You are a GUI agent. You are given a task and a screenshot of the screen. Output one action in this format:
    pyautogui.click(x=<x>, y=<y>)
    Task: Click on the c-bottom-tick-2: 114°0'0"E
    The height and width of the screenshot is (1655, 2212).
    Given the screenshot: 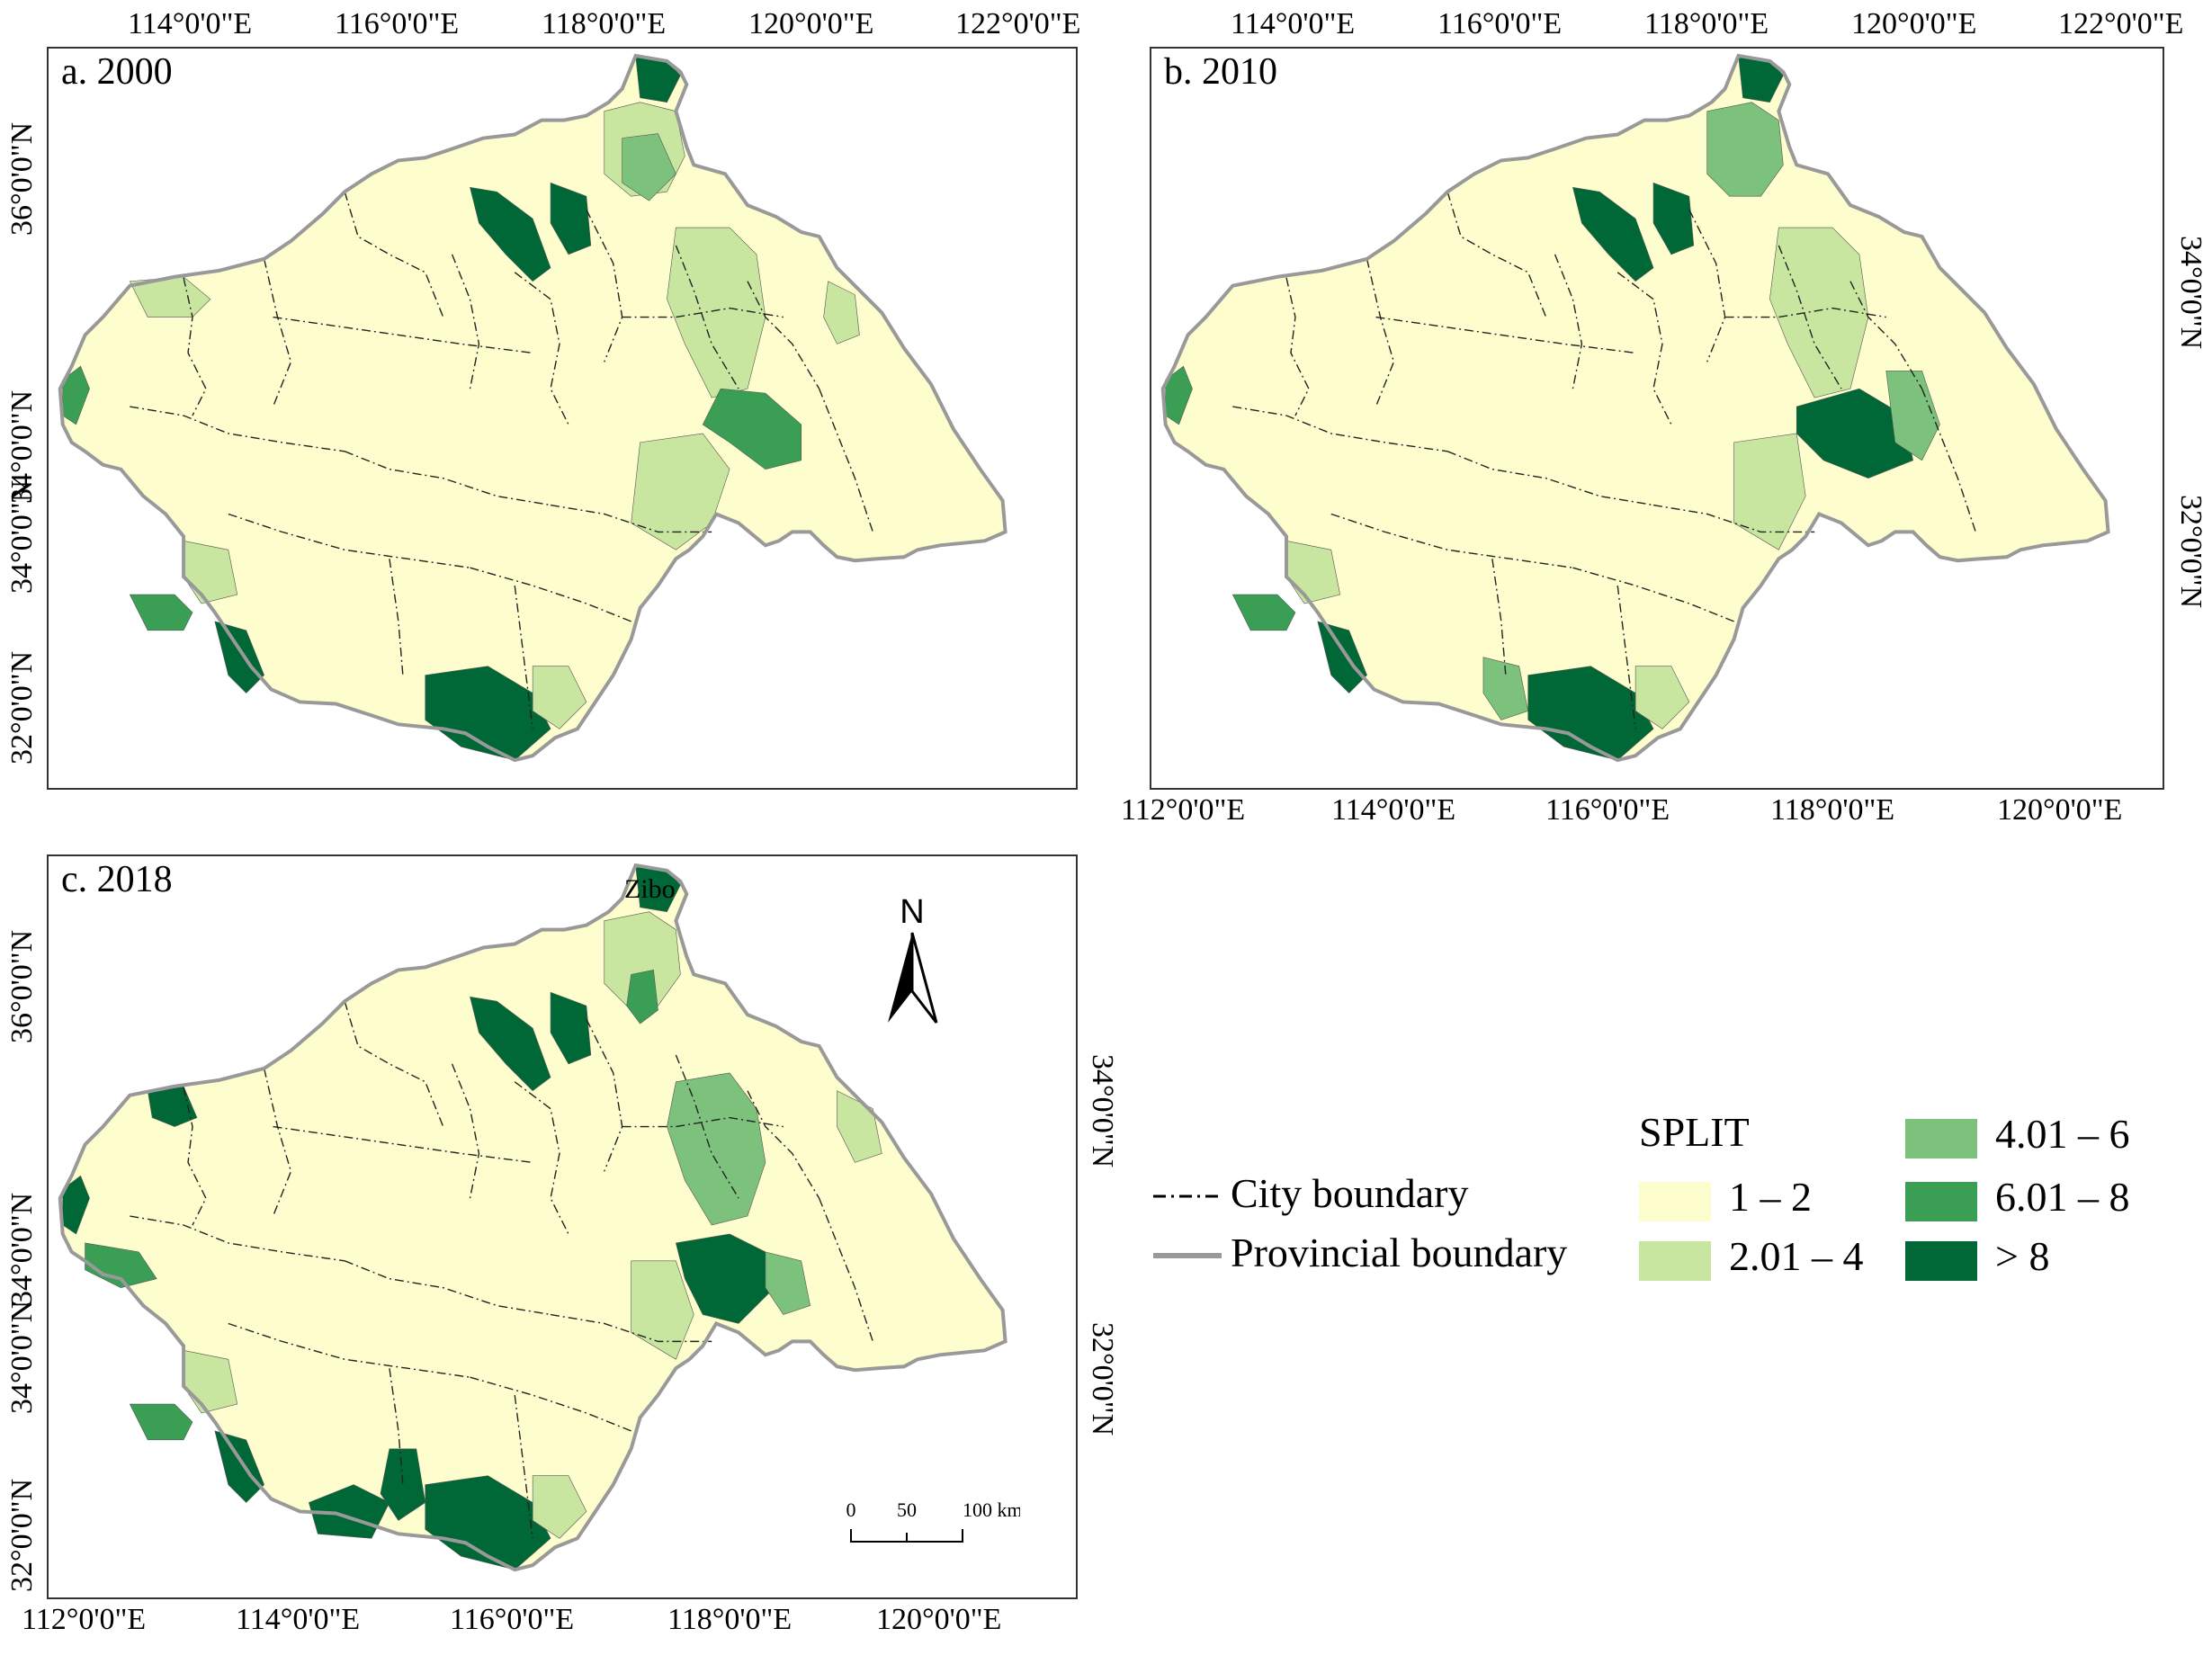 What is the action you would take?
    pyautogui.click(x=298, y=1619)
    